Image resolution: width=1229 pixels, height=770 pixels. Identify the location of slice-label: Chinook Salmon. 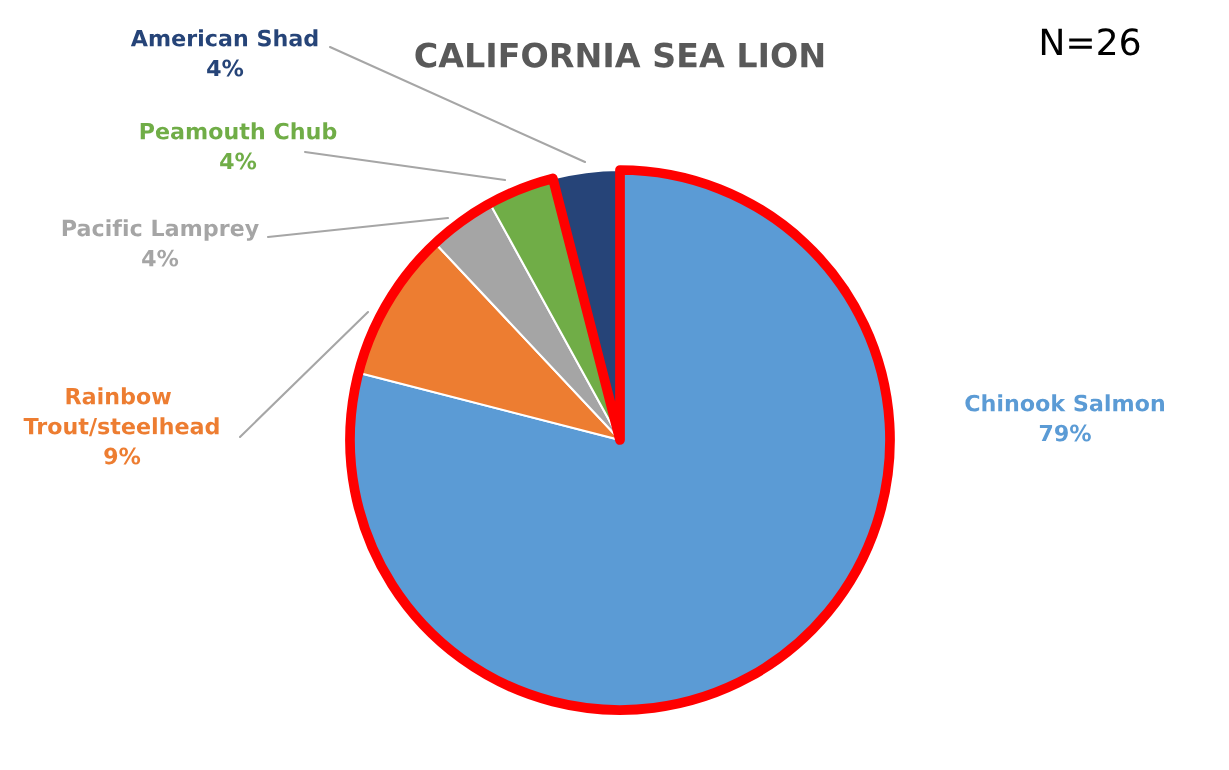
(1064, 403).